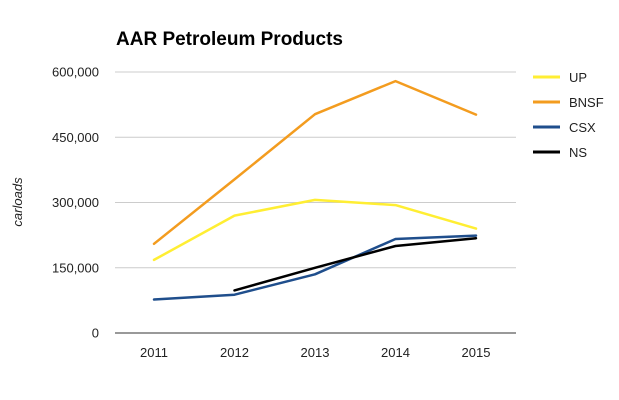  I want to click on legend-item-ns: NS, so click(560, 152).